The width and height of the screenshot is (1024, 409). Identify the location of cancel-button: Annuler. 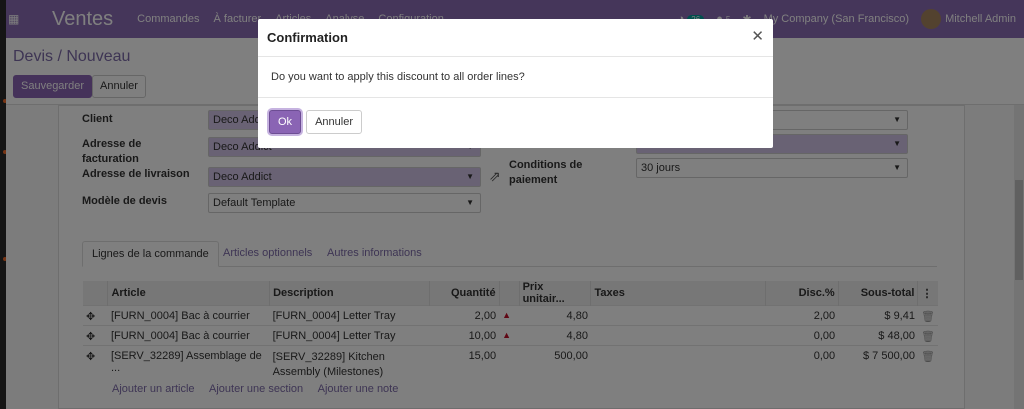
(334, 122).